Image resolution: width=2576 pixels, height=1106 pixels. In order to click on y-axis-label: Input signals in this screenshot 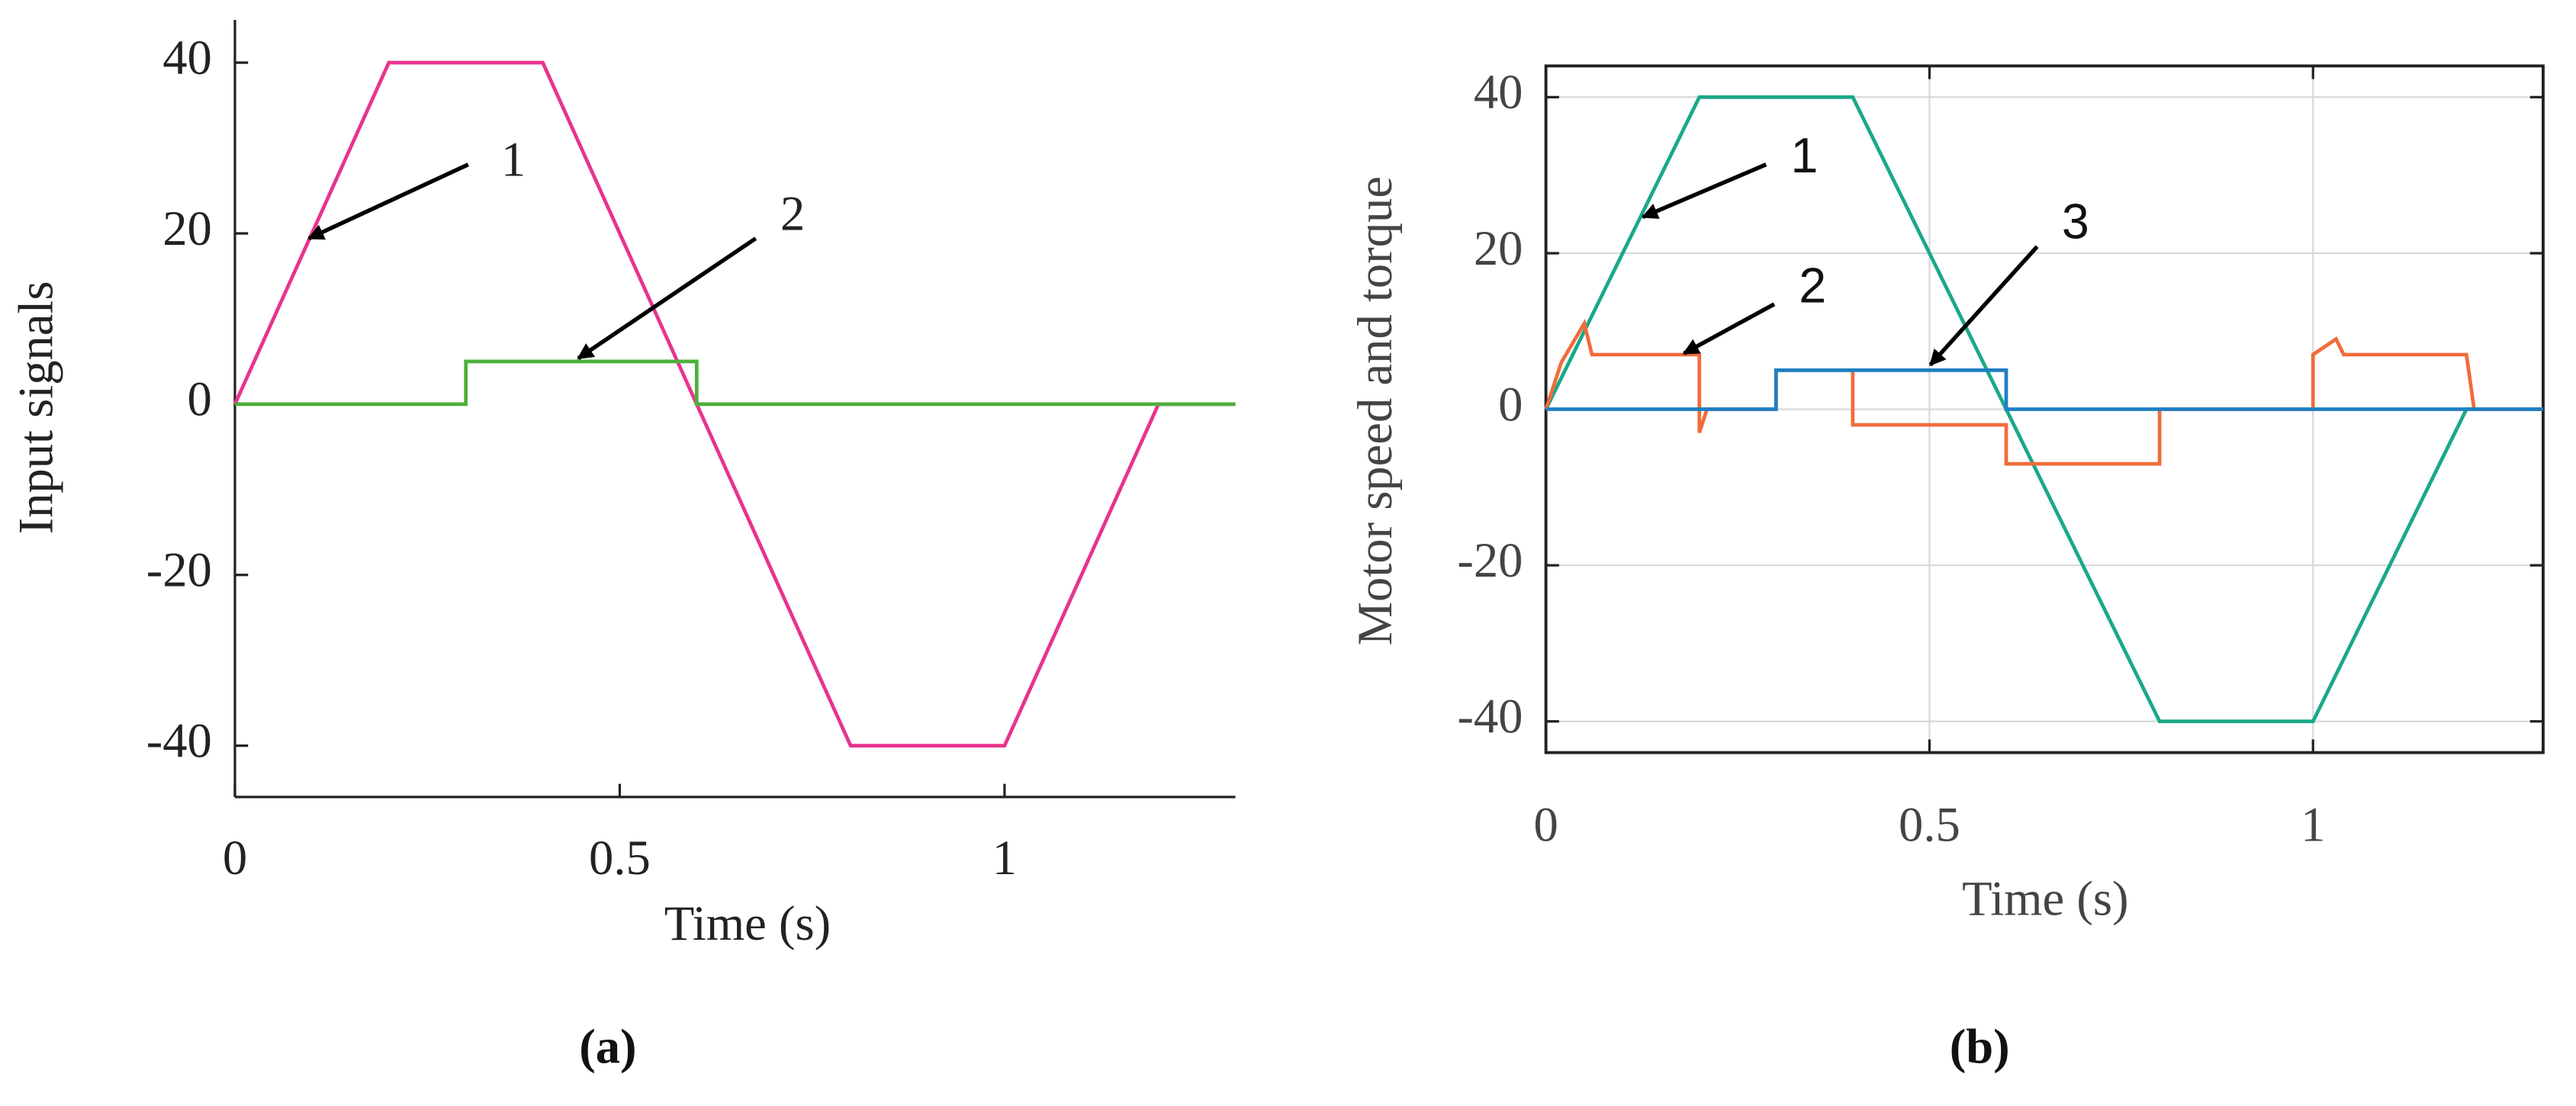, I will do `click(35, 407)`.